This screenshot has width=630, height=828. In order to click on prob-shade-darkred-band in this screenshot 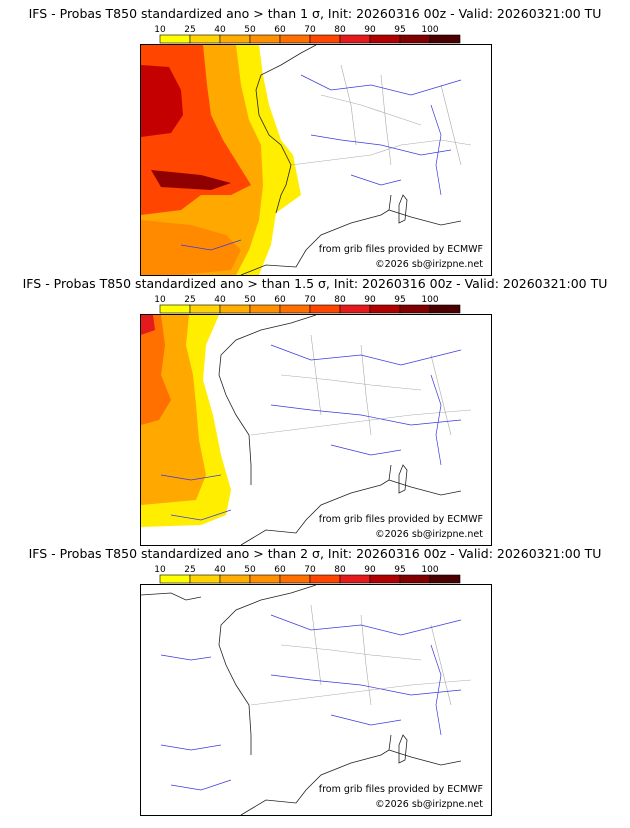, I will do `click(191, 180)`.